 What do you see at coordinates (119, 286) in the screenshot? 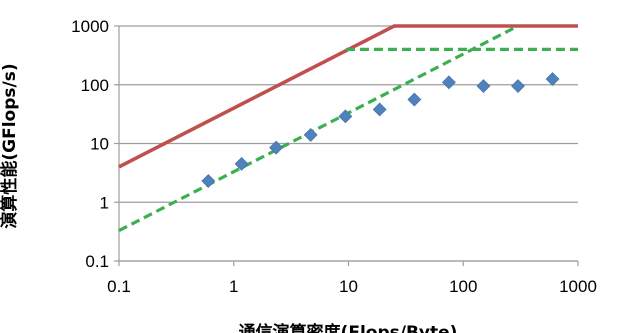
I see `x-tick-label-0: 0.1` at bounding box center [119, 286].